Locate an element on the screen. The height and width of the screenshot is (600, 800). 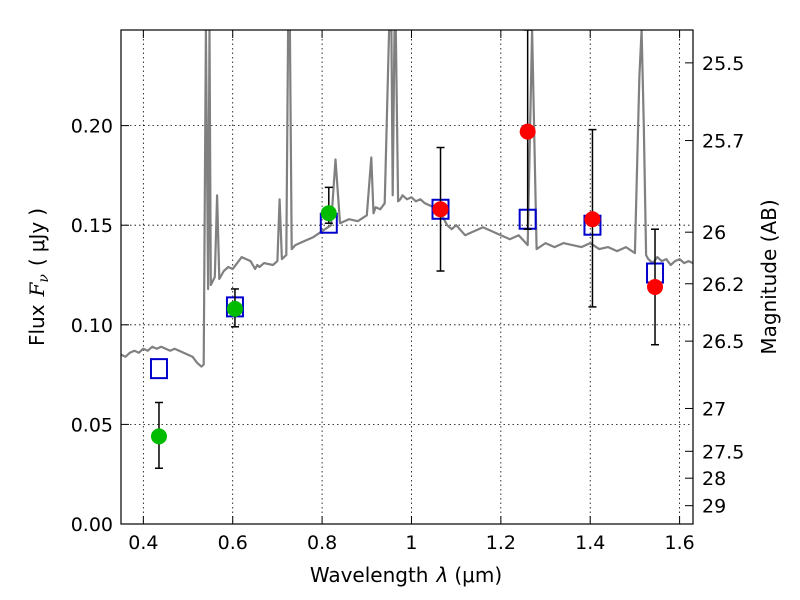
x-tick-label: 1 is located at coordinates (411, 543).